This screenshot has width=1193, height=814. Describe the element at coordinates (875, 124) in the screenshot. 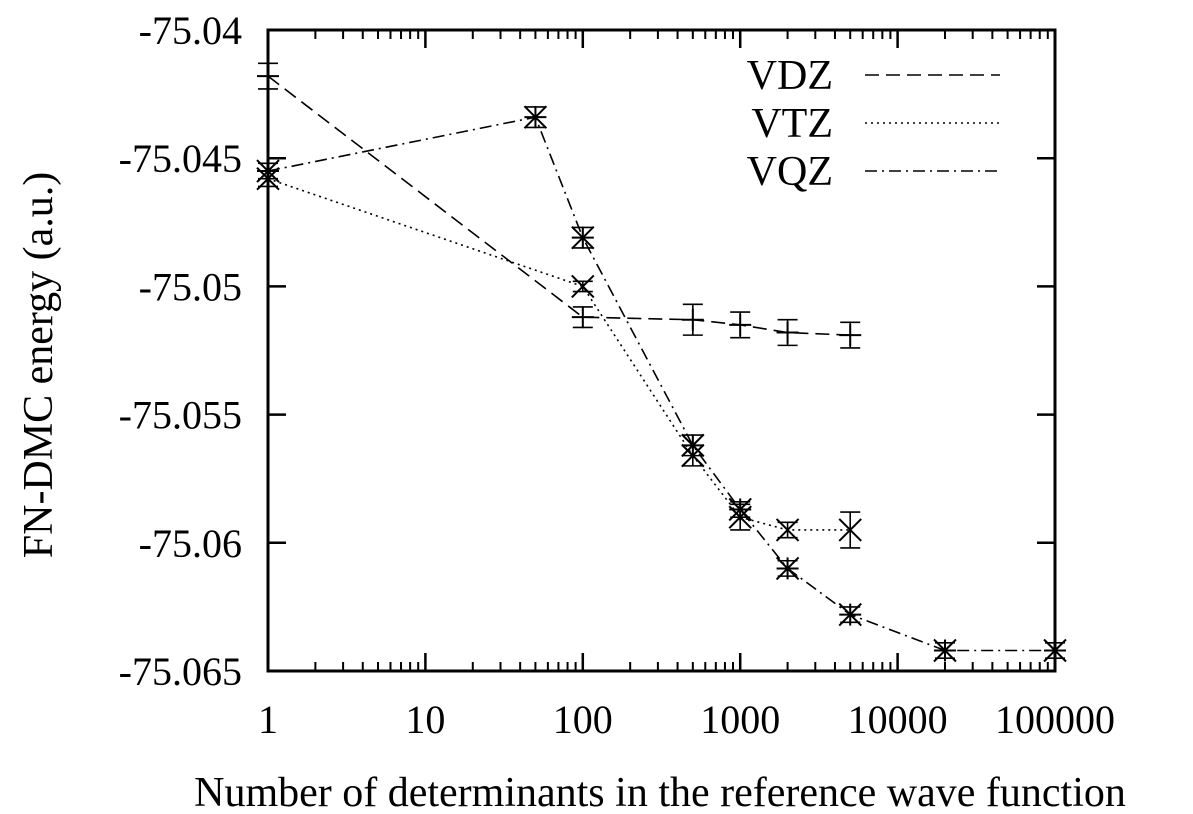

I see `legend-item-vtz: VTZ` at that location.